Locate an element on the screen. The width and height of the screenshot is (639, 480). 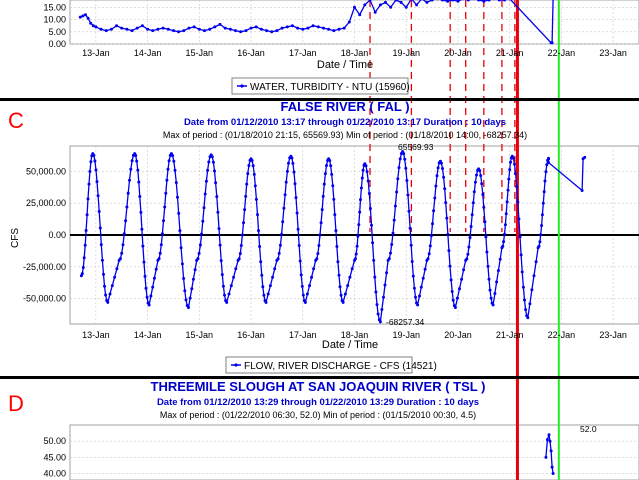
panel-d-y-tick-label: 40.00 is located at coordinates (54, 474).